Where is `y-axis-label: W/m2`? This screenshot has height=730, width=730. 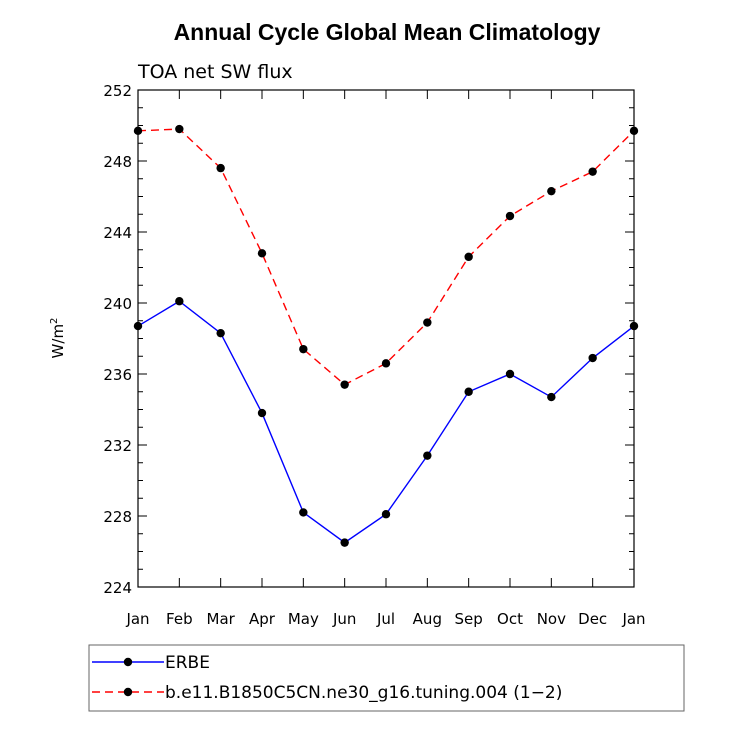 y-axis-label: W/m2 is located at coordinates (58, 338).